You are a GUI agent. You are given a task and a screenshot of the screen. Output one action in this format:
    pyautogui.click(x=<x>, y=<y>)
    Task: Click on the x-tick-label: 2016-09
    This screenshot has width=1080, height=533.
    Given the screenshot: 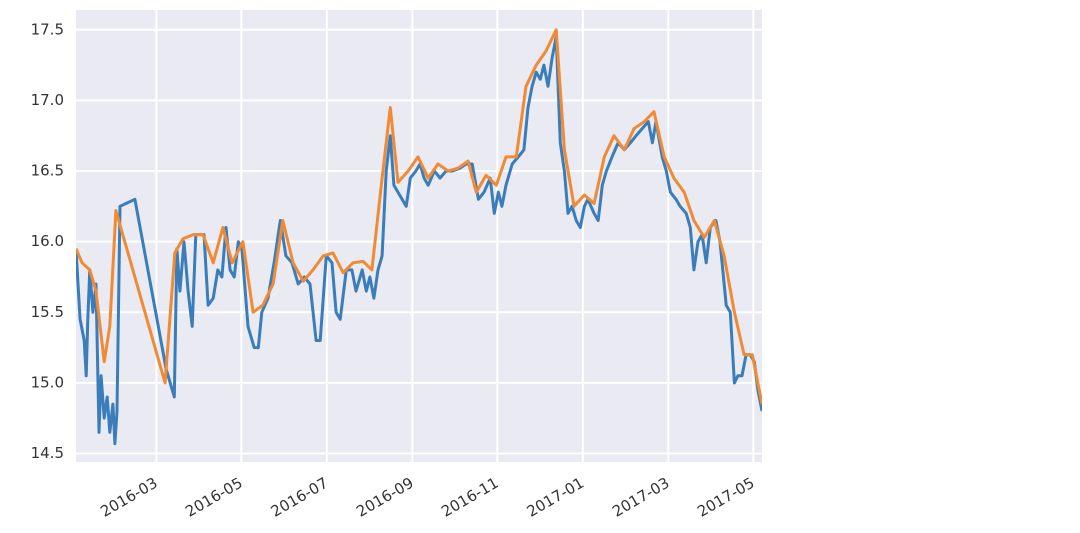 What is the action you would take?
    pyautogui.click(x=384, y=497)
    